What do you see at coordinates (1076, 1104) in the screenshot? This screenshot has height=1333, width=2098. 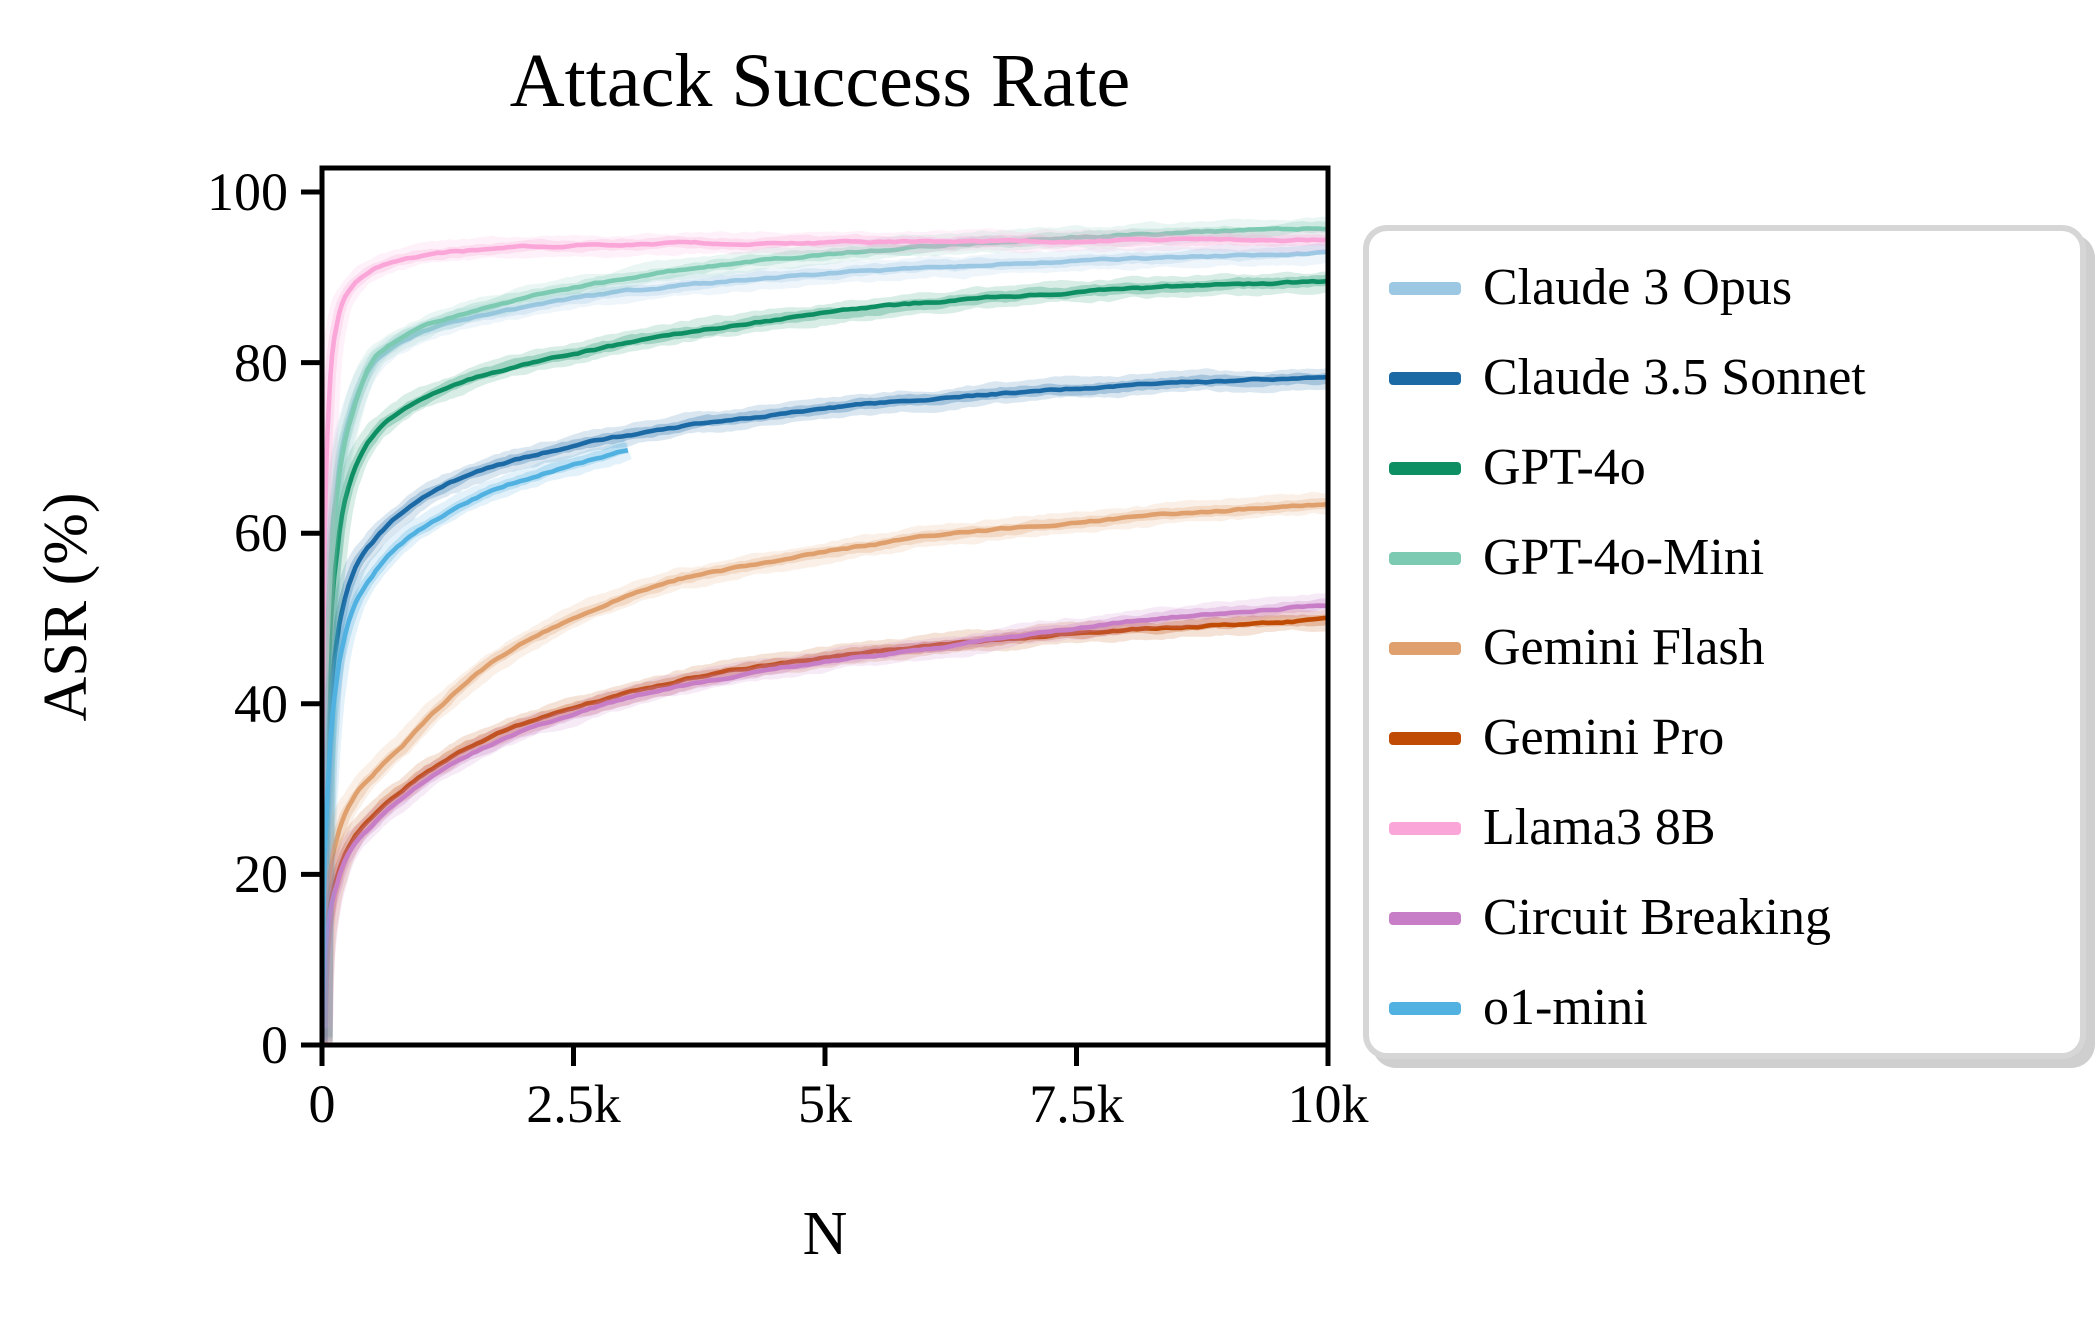 I see `x-tick-7500: 7.5k` at bounding box center [1076, 1104].